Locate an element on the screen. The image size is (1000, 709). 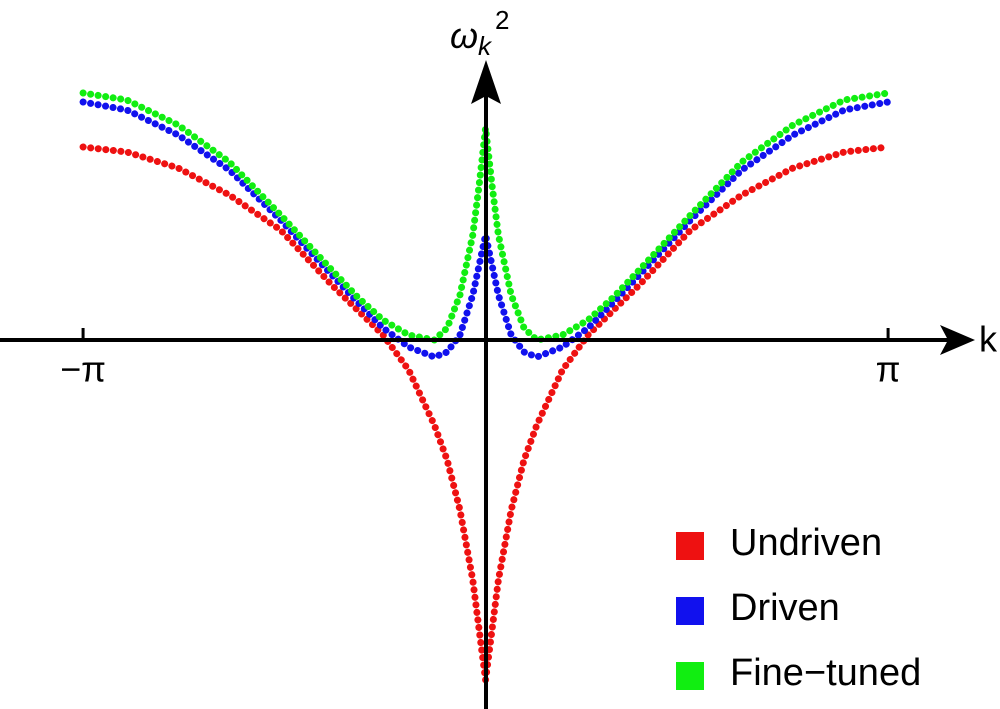
y-label-sub: k is located at coordinates (485, 46).